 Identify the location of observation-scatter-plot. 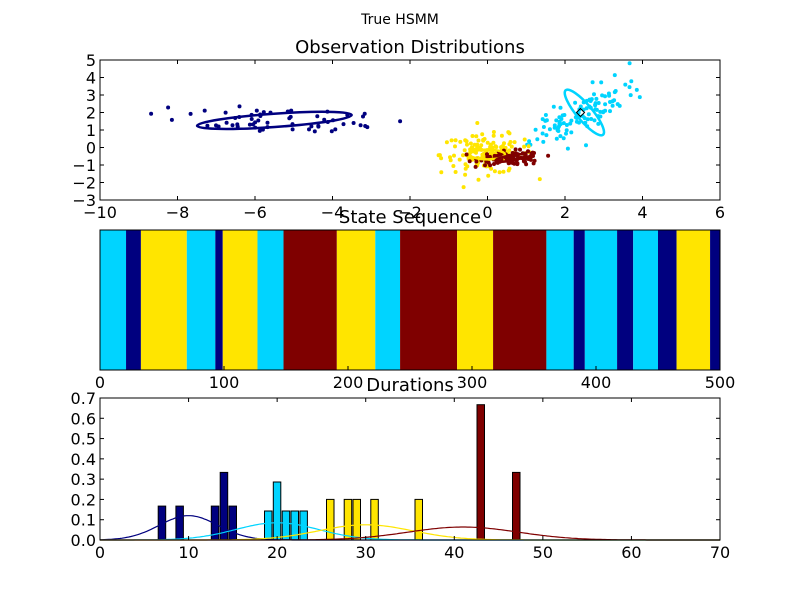
(395, 125).